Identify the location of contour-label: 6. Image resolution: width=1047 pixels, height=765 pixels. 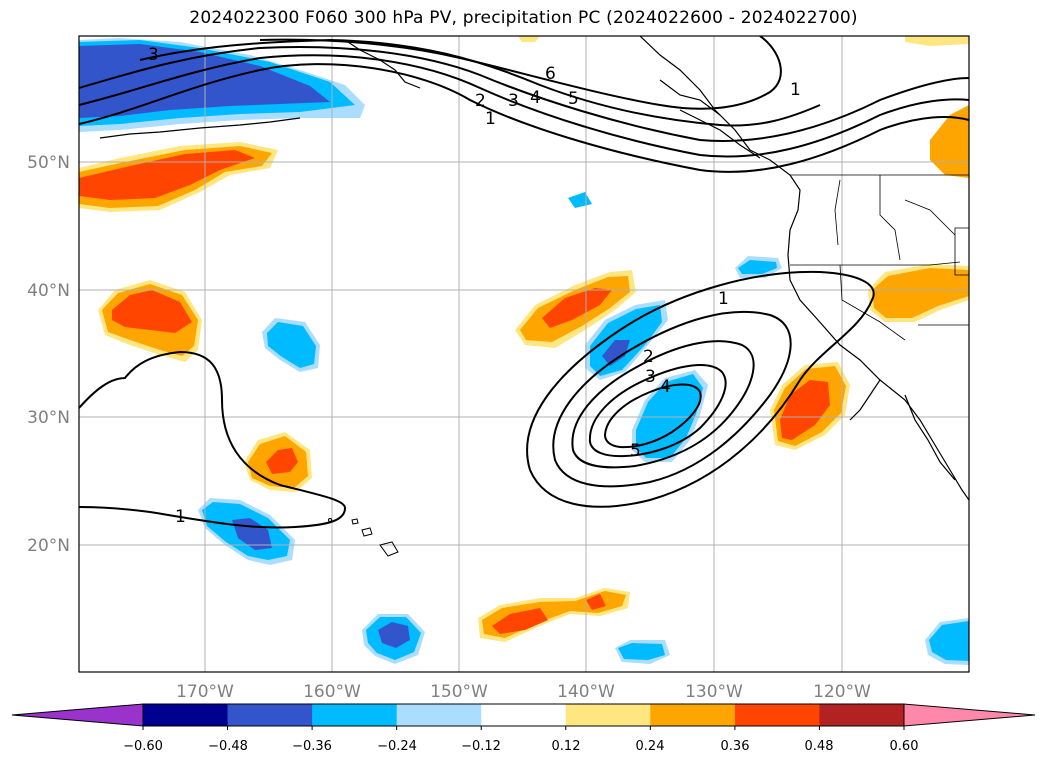
(550, 74).